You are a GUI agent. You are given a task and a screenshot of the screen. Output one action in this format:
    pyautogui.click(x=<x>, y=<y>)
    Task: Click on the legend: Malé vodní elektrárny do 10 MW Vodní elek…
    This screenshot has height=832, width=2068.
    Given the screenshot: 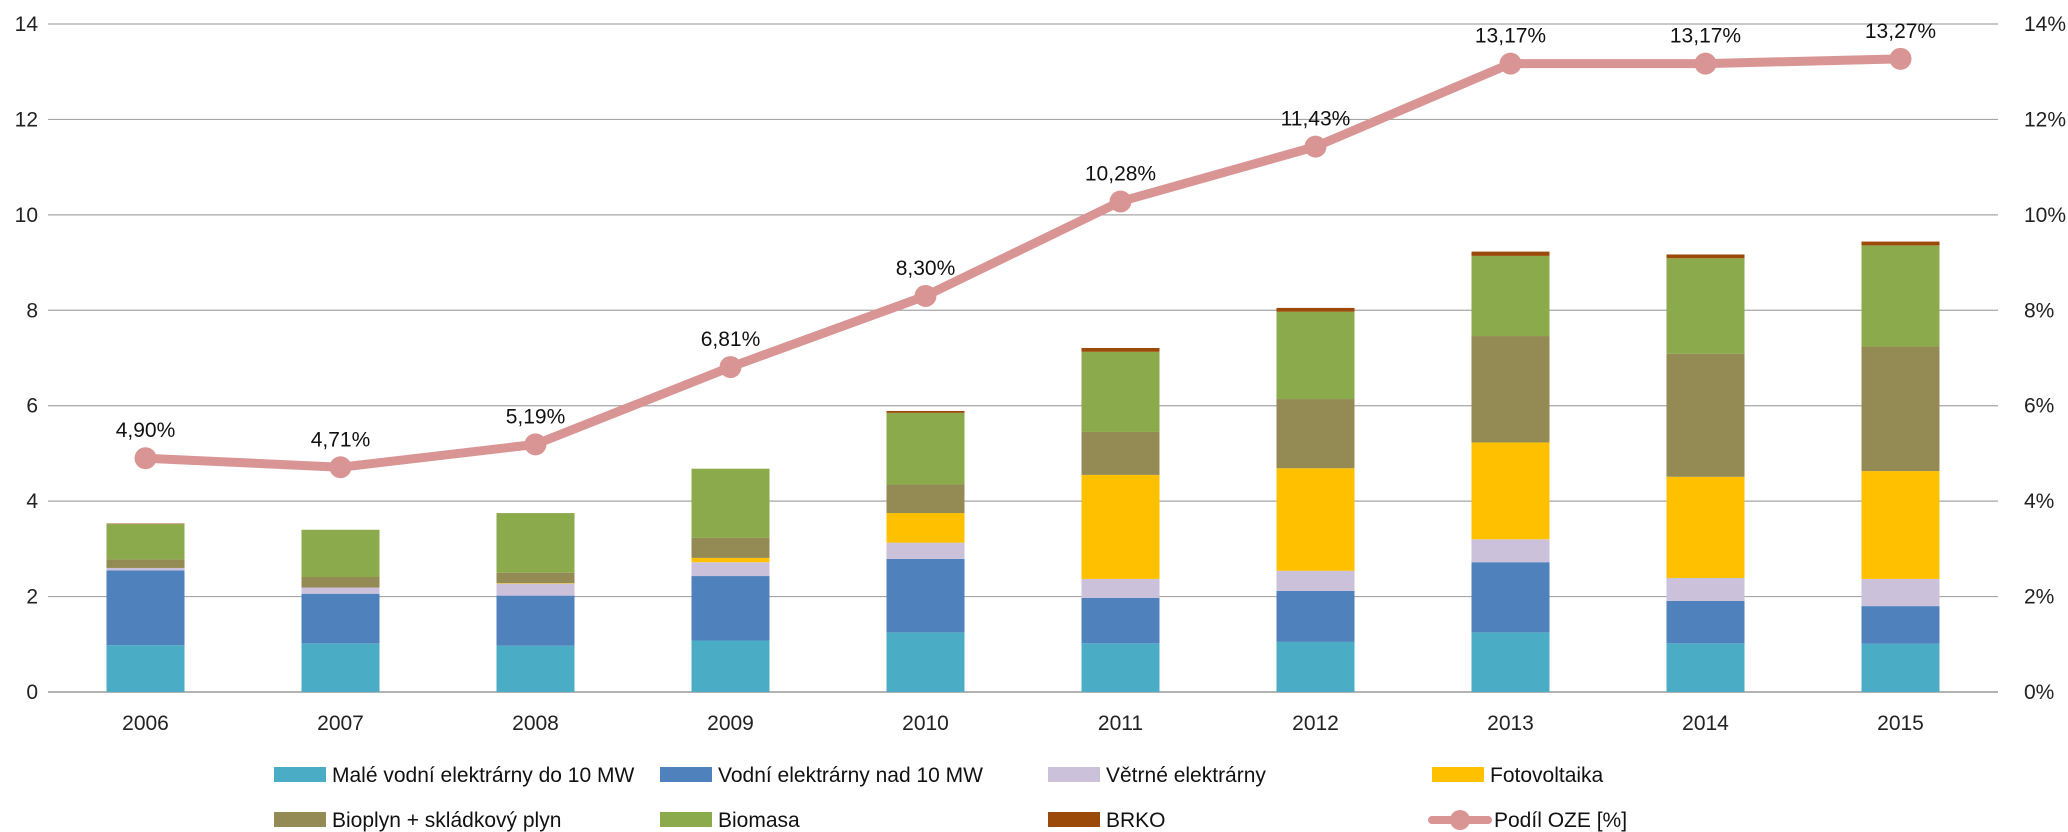 What is the action you would take?
    pyautogui.click(x=950, y=798)
    